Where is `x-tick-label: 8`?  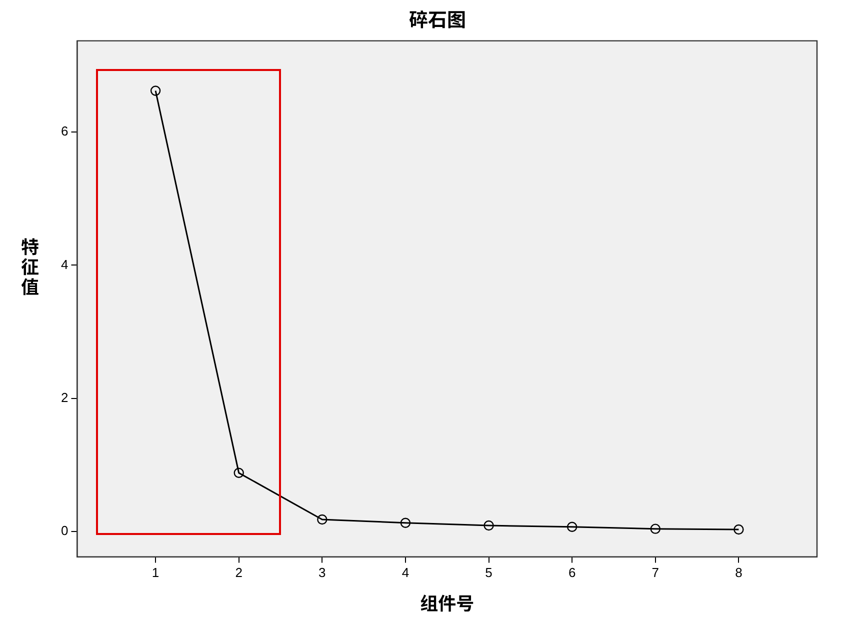 x-tick-label: 8 is located at coordinates (738, 572).